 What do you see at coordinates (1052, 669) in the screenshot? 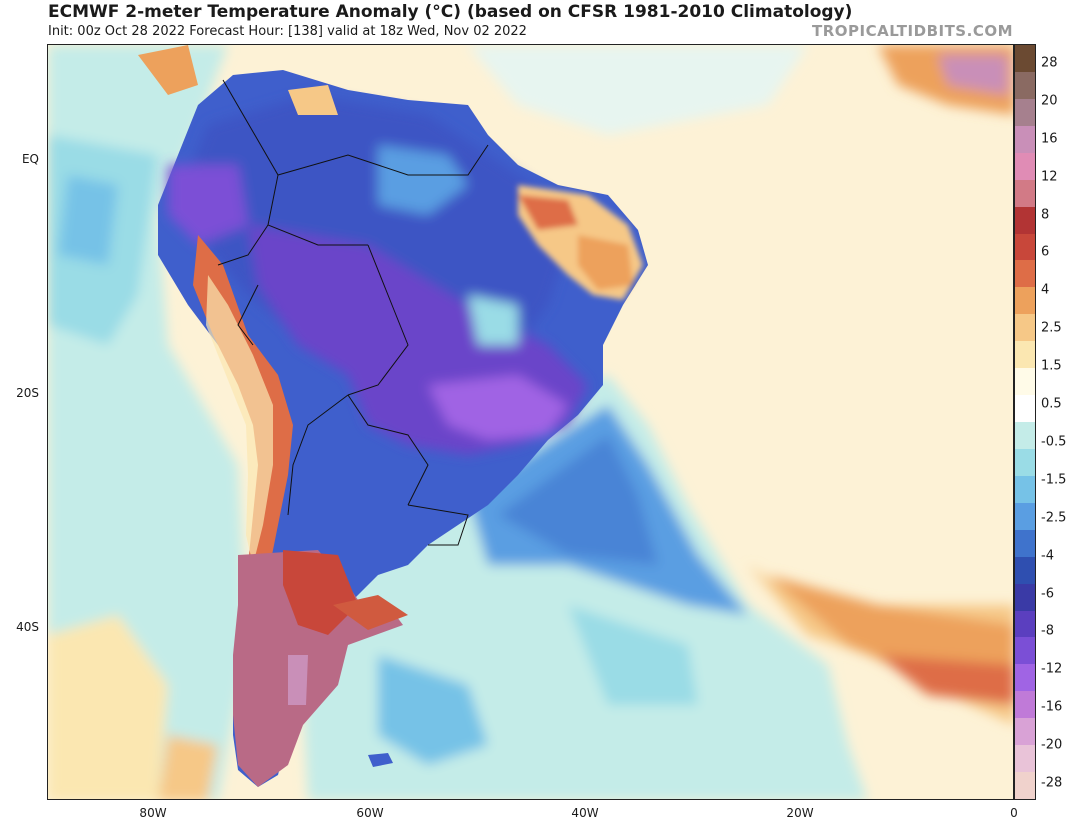
I see `color-scale-label: -12` at bounding box center [1052, 669].